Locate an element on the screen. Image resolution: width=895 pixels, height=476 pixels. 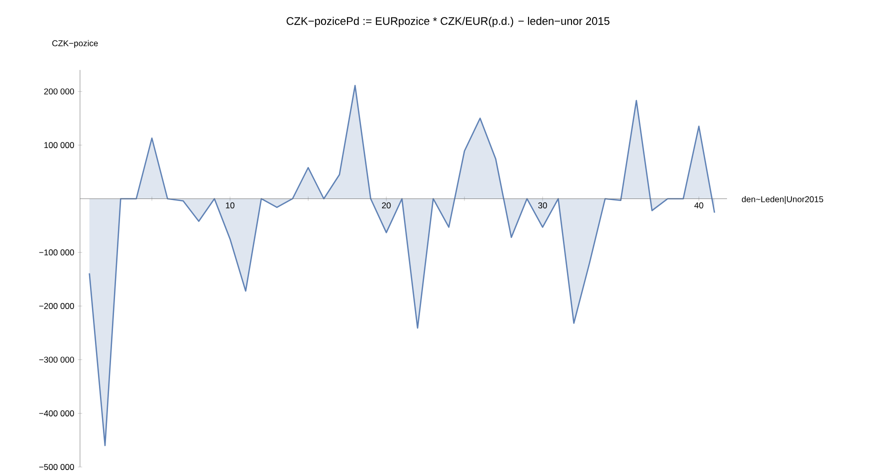
y-tick-label: −100 000 is located at coordinates (56, 252).